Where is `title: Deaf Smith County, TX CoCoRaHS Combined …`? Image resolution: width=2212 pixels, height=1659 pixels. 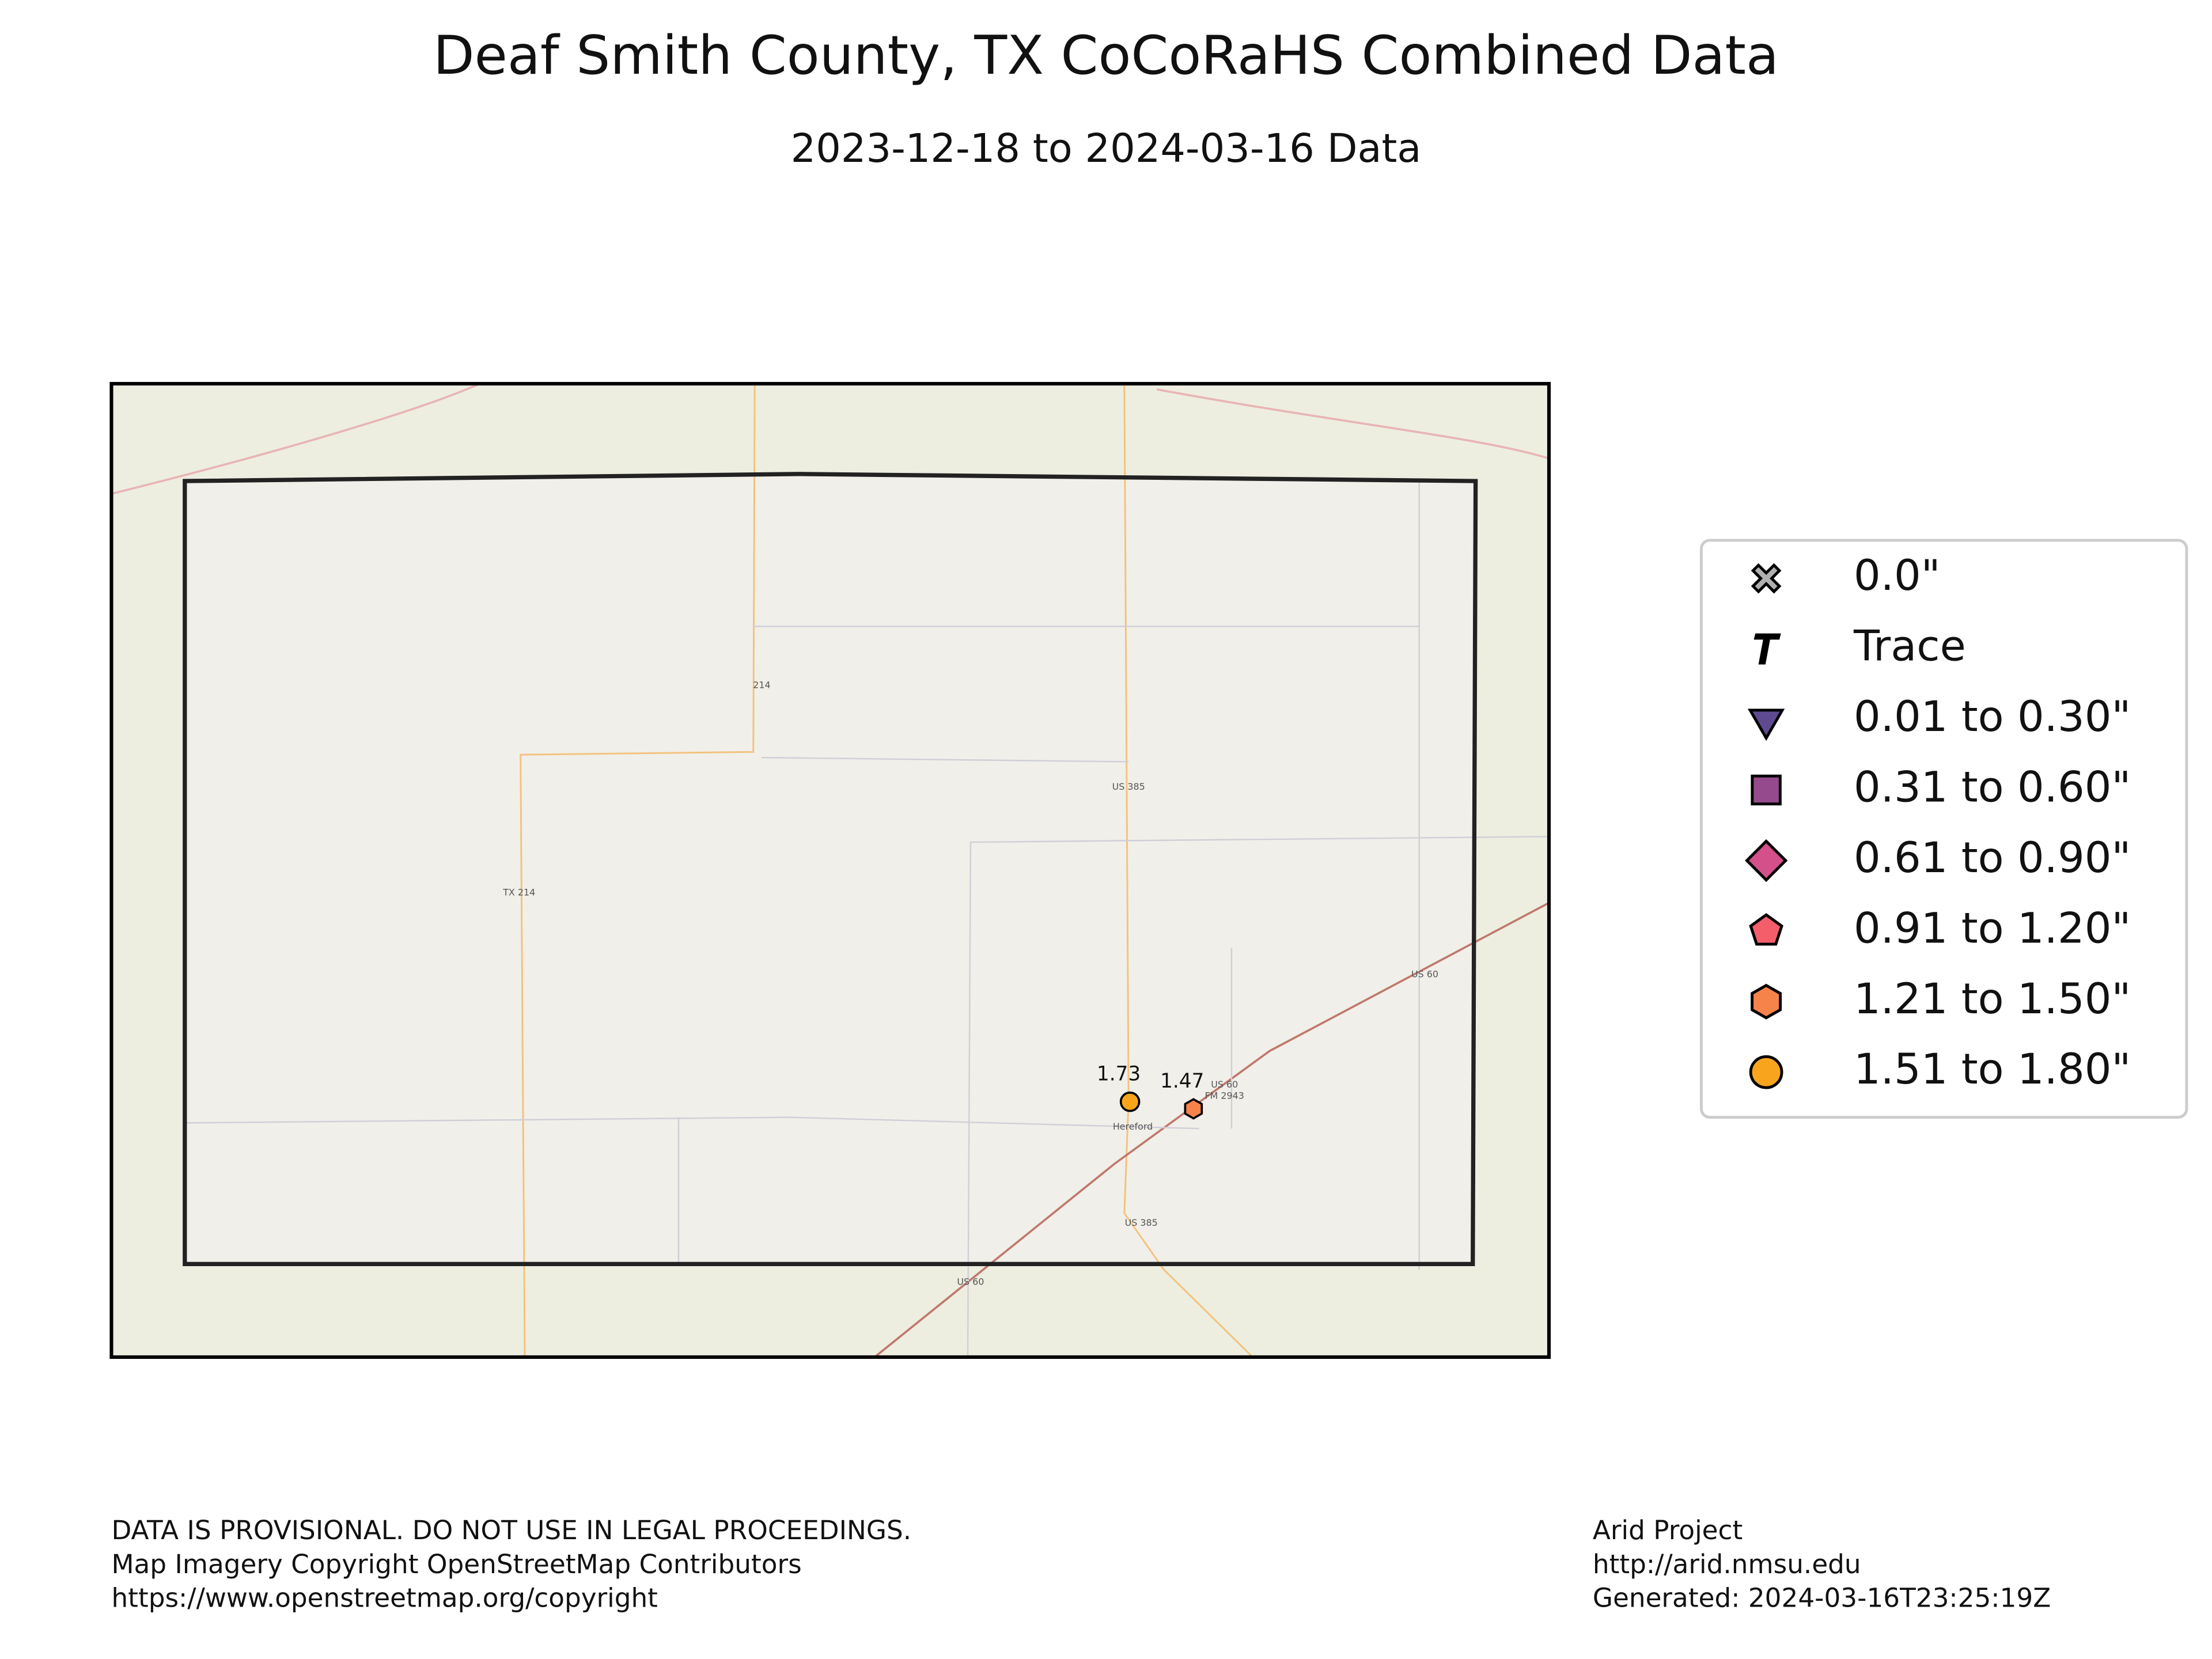 title: Deaf Smith County, TX CoCoRaHS Combined … is located at coordinates (1106, 55).